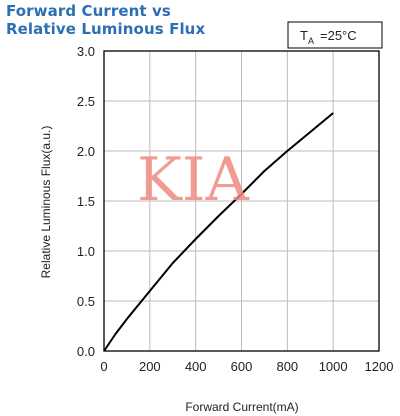 This screenshot has width=400, height=416. What do you see at coordinates (86, 101) in the screenshot?
I see `y-tick-label: 2.5` at bounding box center [86, 101].